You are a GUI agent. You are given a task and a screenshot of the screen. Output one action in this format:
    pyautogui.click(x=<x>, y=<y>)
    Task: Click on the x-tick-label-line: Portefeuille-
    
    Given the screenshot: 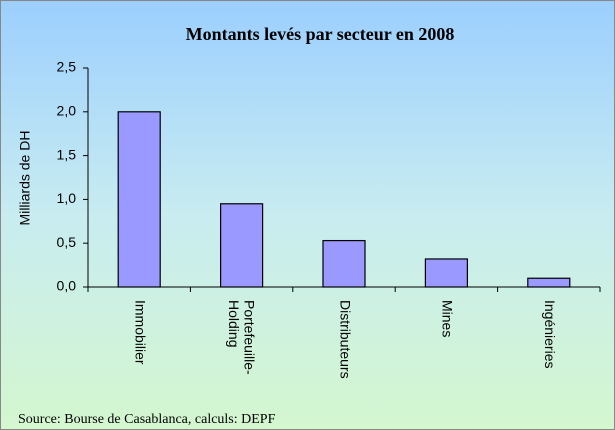 What is the action you would take?
    pyautogui.click(x=250, y=337)
    